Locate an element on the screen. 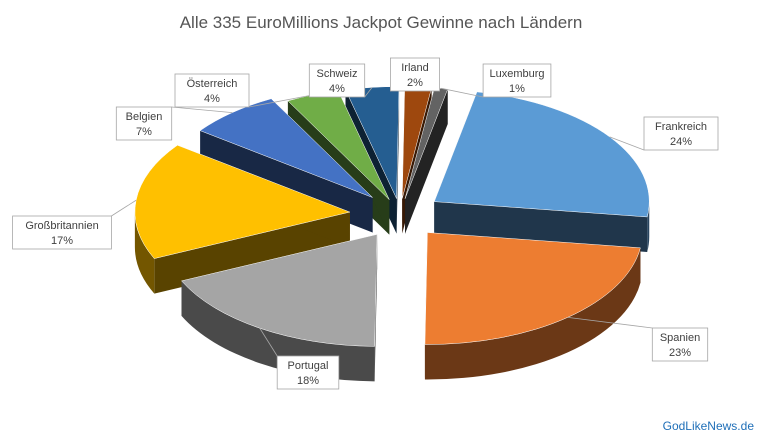 Image resolution: width=762 pixels, height=438 pixels. data-label-luxemburg: Luxemburg 1% is located at coordinates (496, 80).